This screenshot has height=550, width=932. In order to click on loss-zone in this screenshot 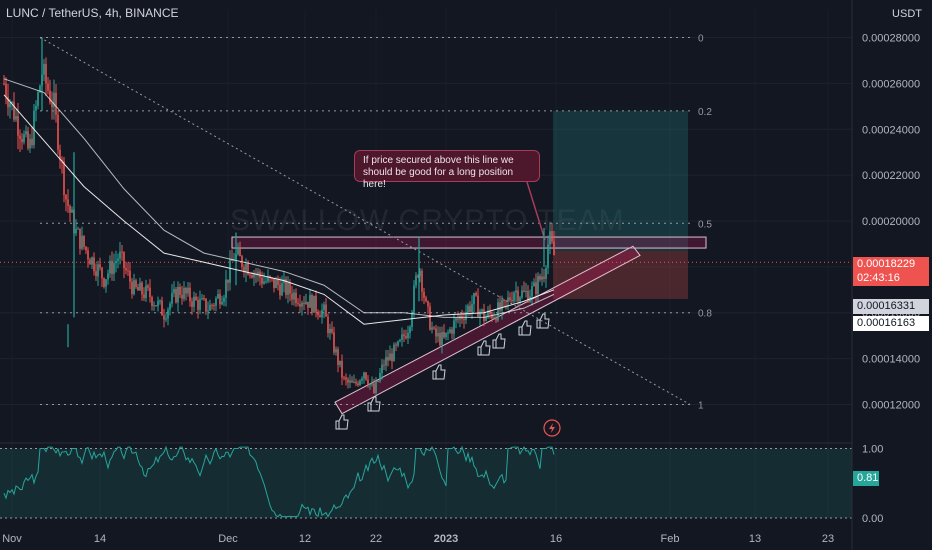, I will do `click(620, 274)`.